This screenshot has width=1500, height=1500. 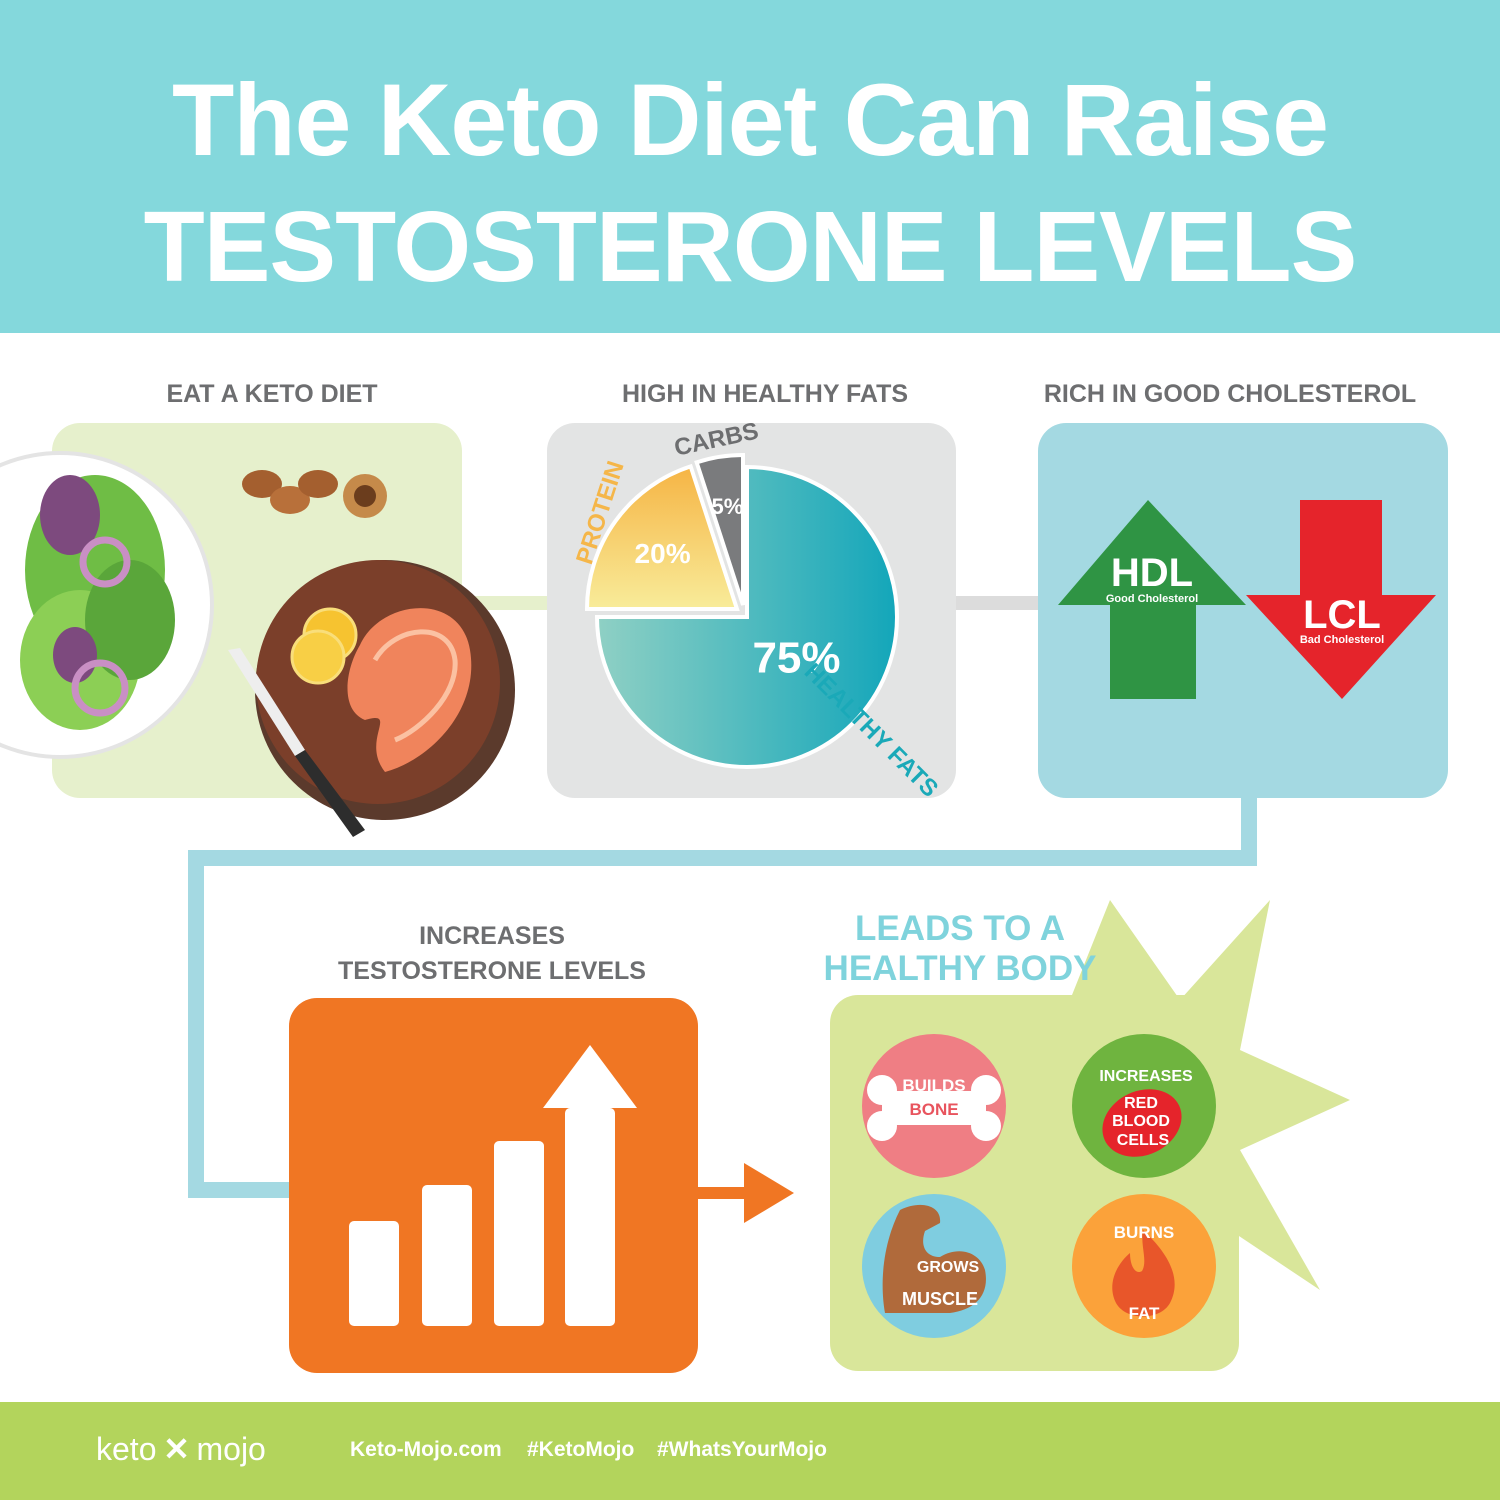 What do you see at coordinates (1342, 640) in the screenshot?
I see `ldl-sublabel: Bad Cholesterol` at bounding box center [1342, 640].